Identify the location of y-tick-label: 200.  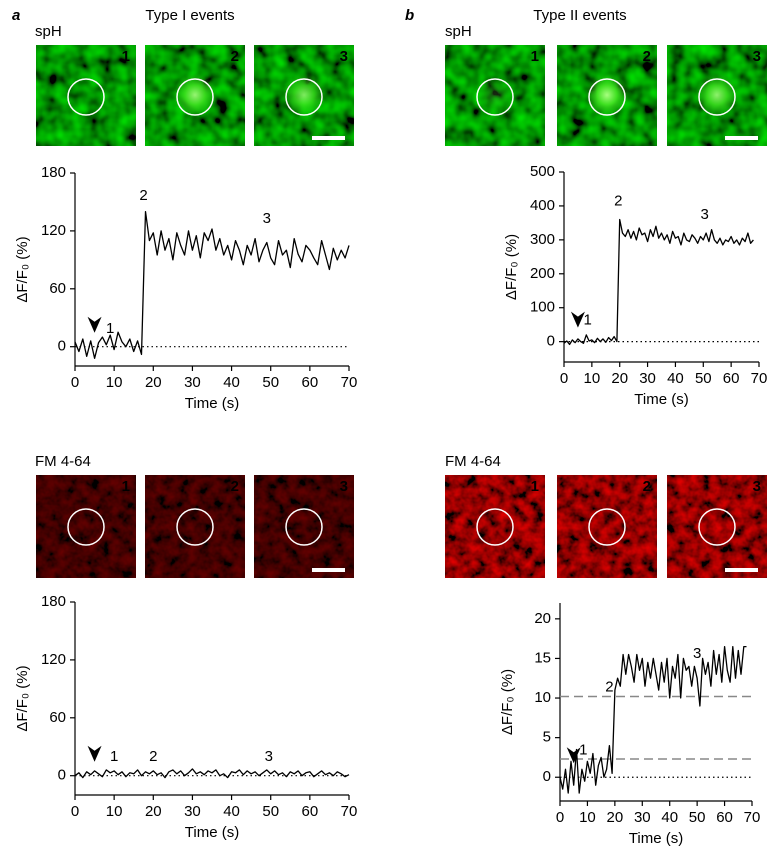
(542, 273).